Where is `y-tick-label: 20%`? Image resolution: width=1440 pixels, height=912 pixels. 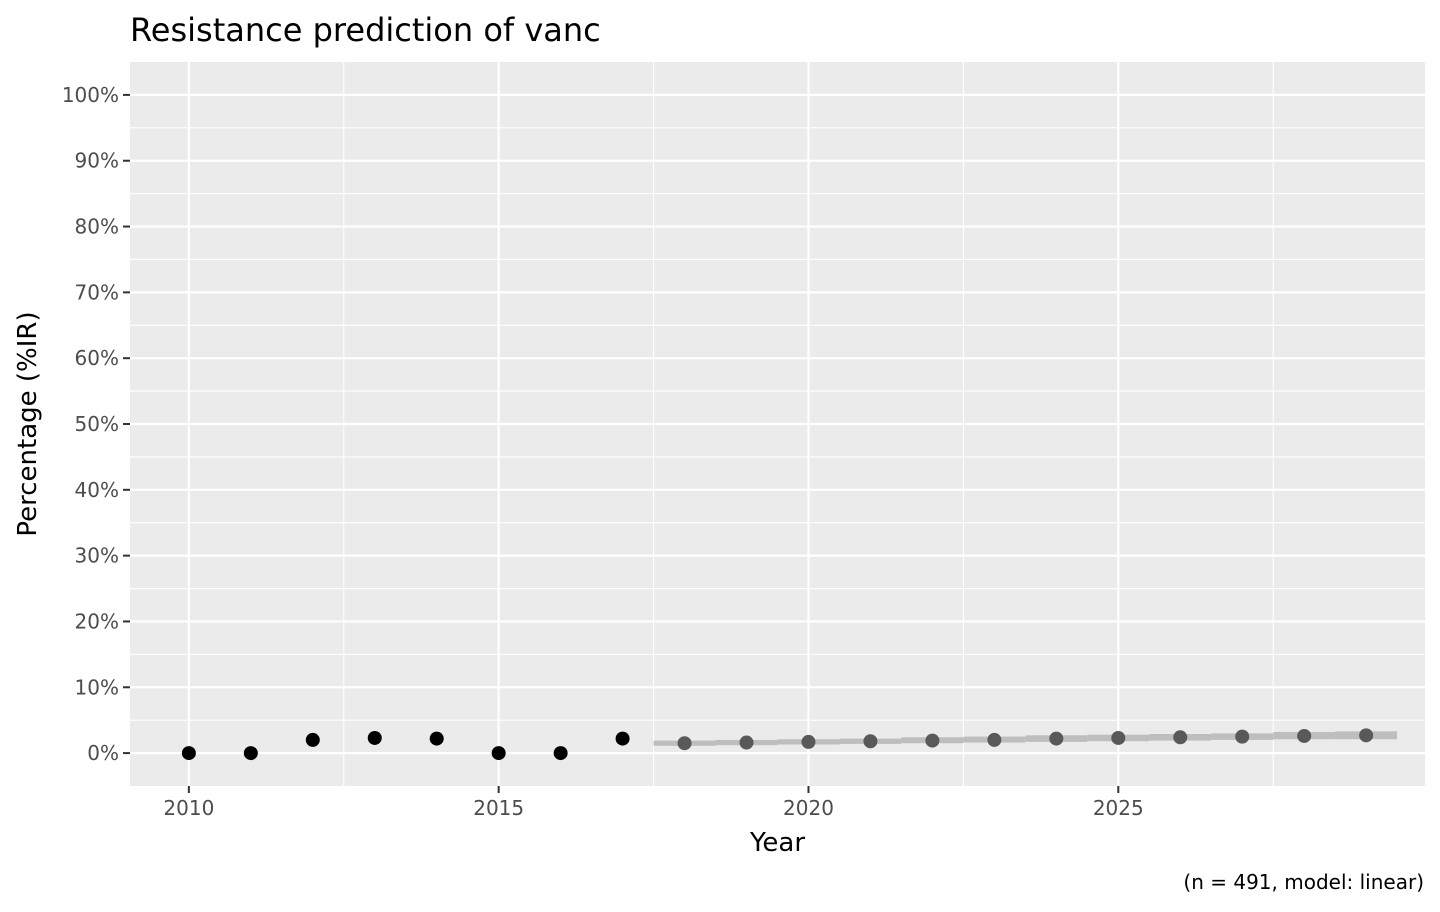 y-tick-label: 20% is located at coordinates (97, 621).